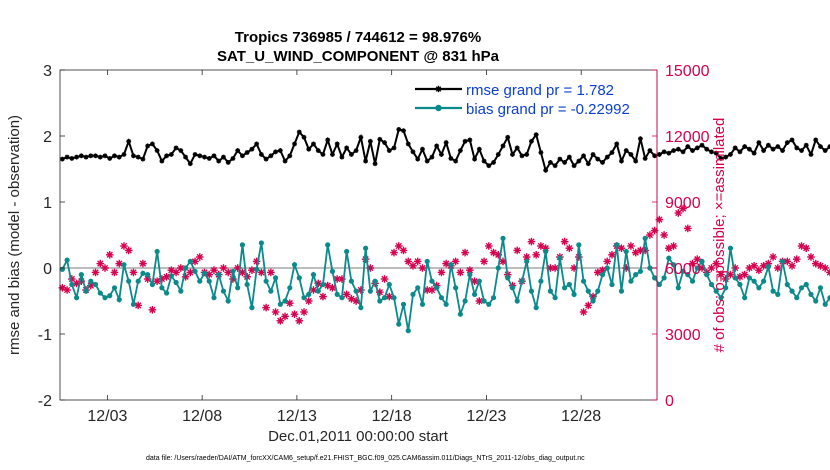 The height and width of the screenshot is (470, 830). I want to click on y-right-tick-label: 3000, so click(683, 335).